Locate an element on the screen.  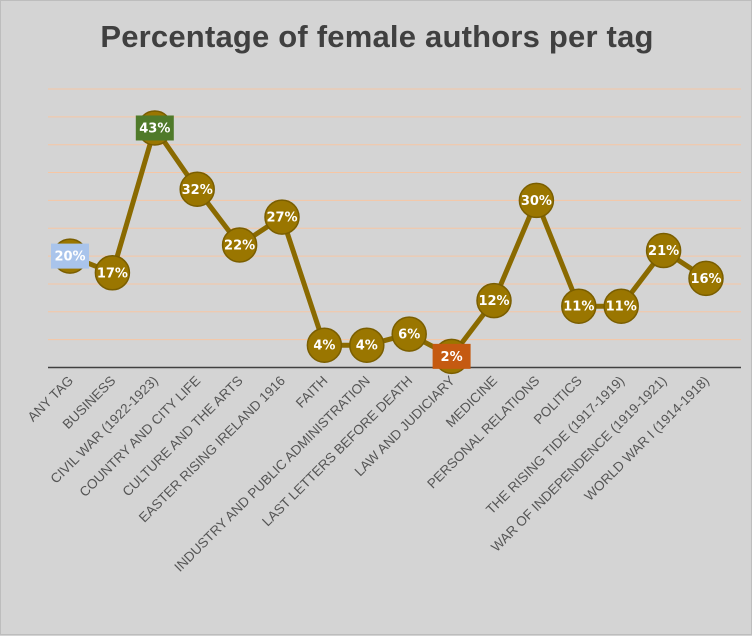
data-label: 17% is located at coordinates (112, 273).